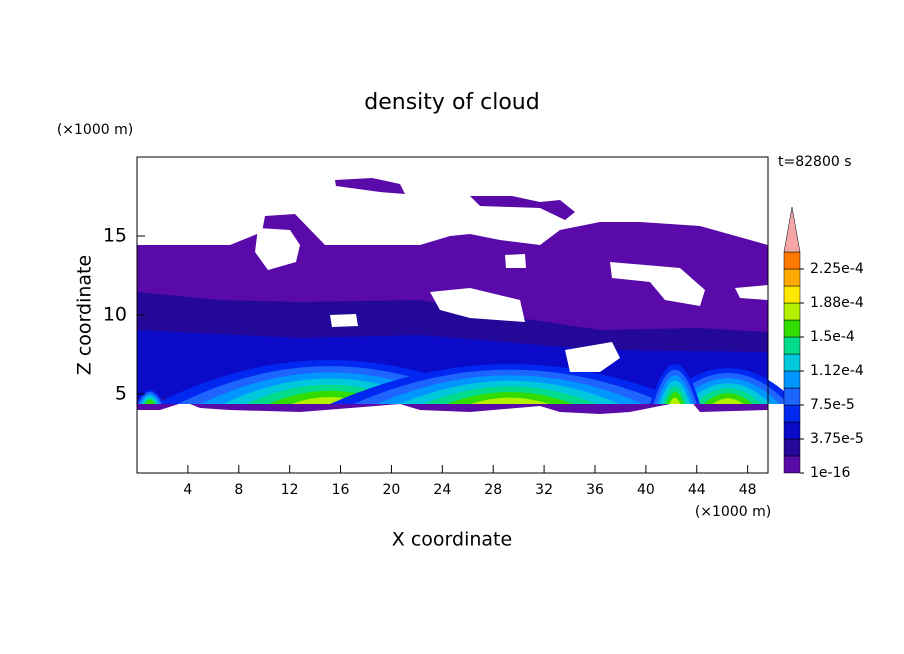  I want to click on x-tick-label: 4, so click(187, 490).